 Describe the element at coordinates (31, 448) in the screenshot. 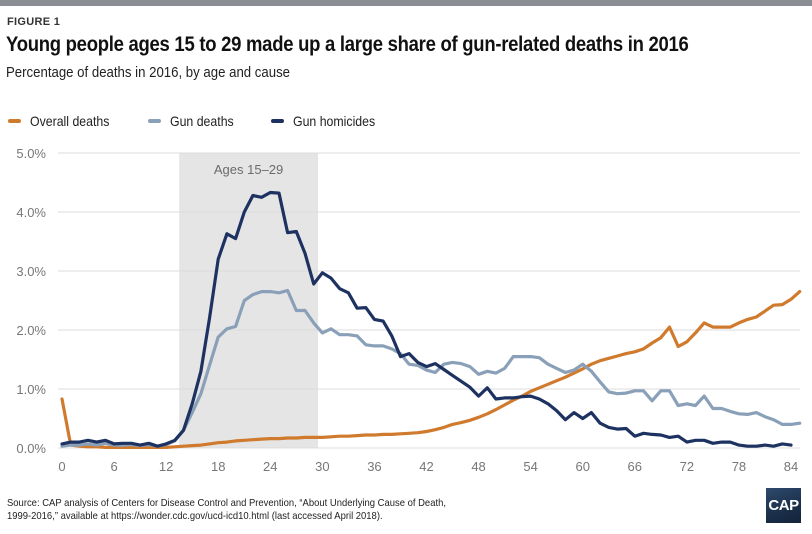

I see `y-tick-label: 0.0%` at that location.